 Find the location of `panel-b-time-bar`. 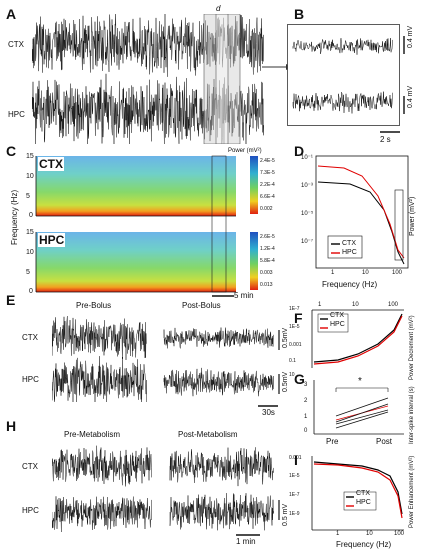

panel-b-time-bar is located at coordinates (390, 132).